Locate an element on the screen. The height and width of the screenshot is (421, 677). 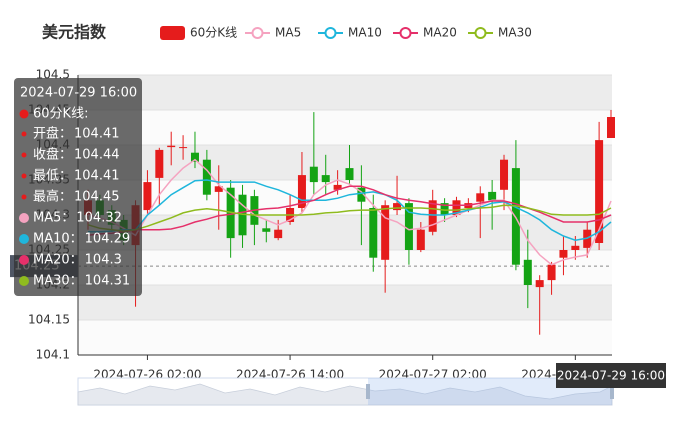
legend-label: MA30 is located at coordinates (515, 33).